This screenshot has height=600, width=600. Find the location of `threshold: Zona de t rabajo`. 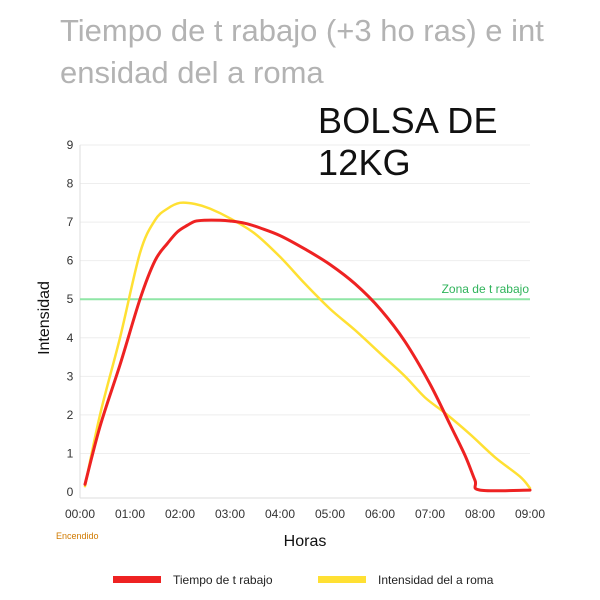

threshold: Zona de t rabajo is located at coordinates (305, 291).